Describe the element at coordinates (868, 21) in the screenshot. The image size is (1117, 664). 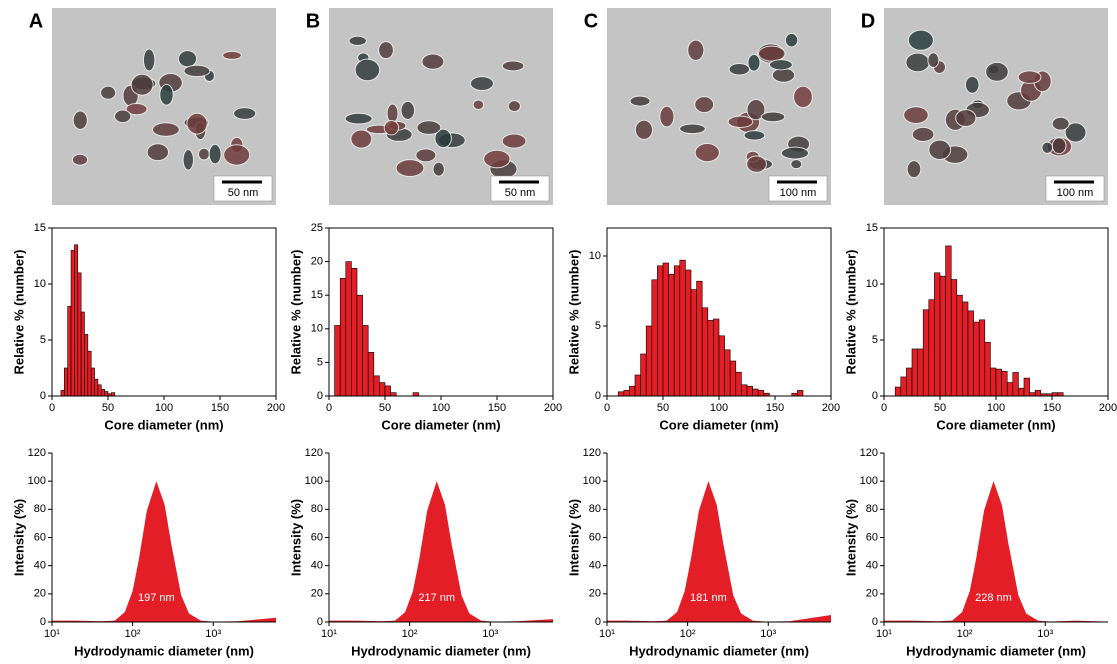
I see `panel-label: D` at that location.